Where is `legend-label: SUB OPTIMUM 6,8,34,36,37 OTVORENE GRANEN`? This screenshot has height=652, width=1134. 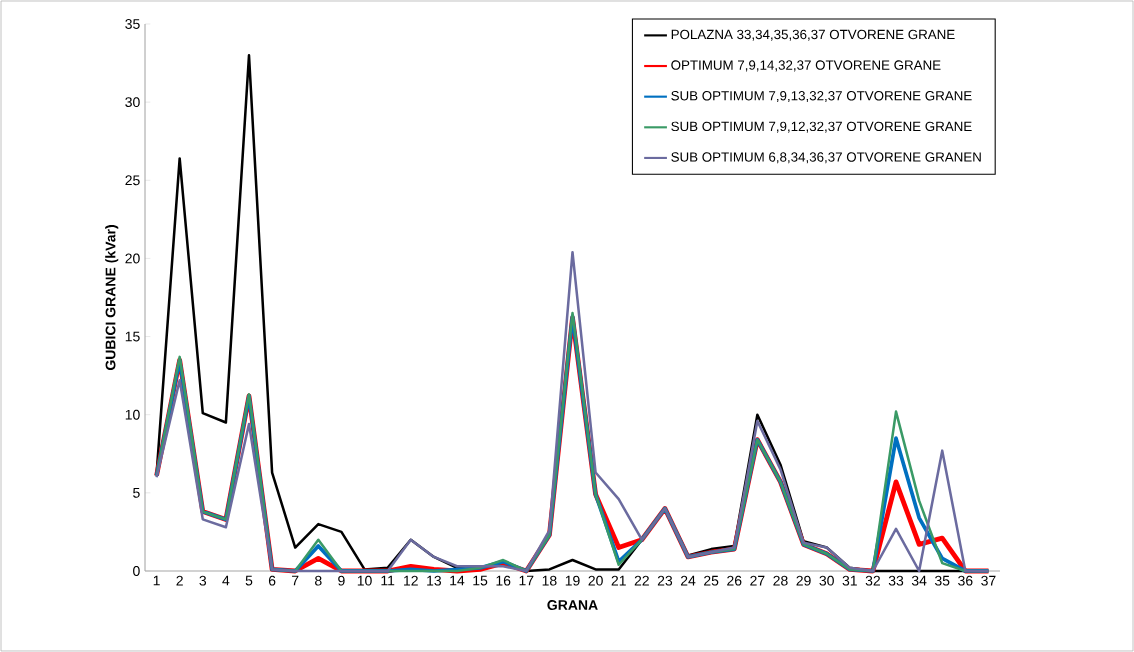 legend-label: SUB OPTIMUM 6,8,34,36,37 OTVORENE GRANEN is located at coordinates (826, 158).